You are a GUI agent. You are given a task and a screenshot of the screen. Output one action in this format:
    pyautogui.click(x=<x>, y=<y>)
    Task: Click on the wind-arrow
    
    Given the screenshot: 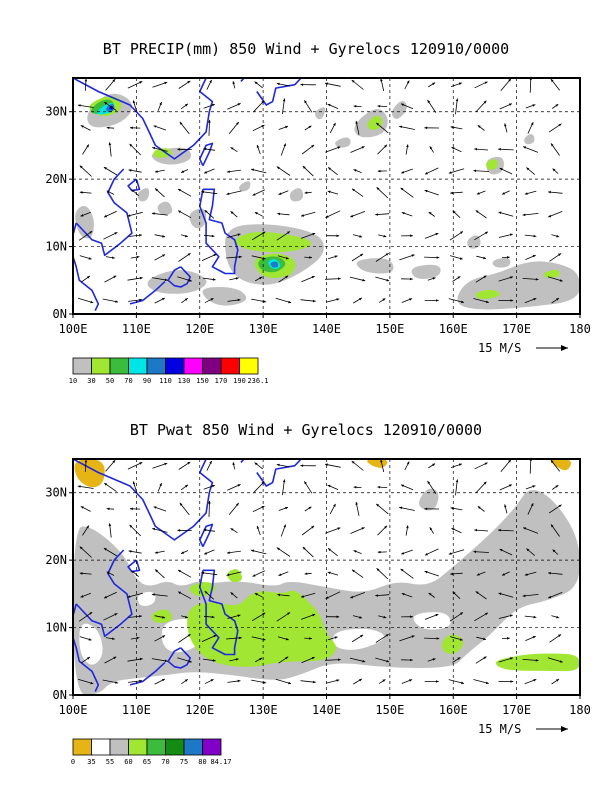 What is the action you would take?
    pyautogui.click(x=85, y=616)
    